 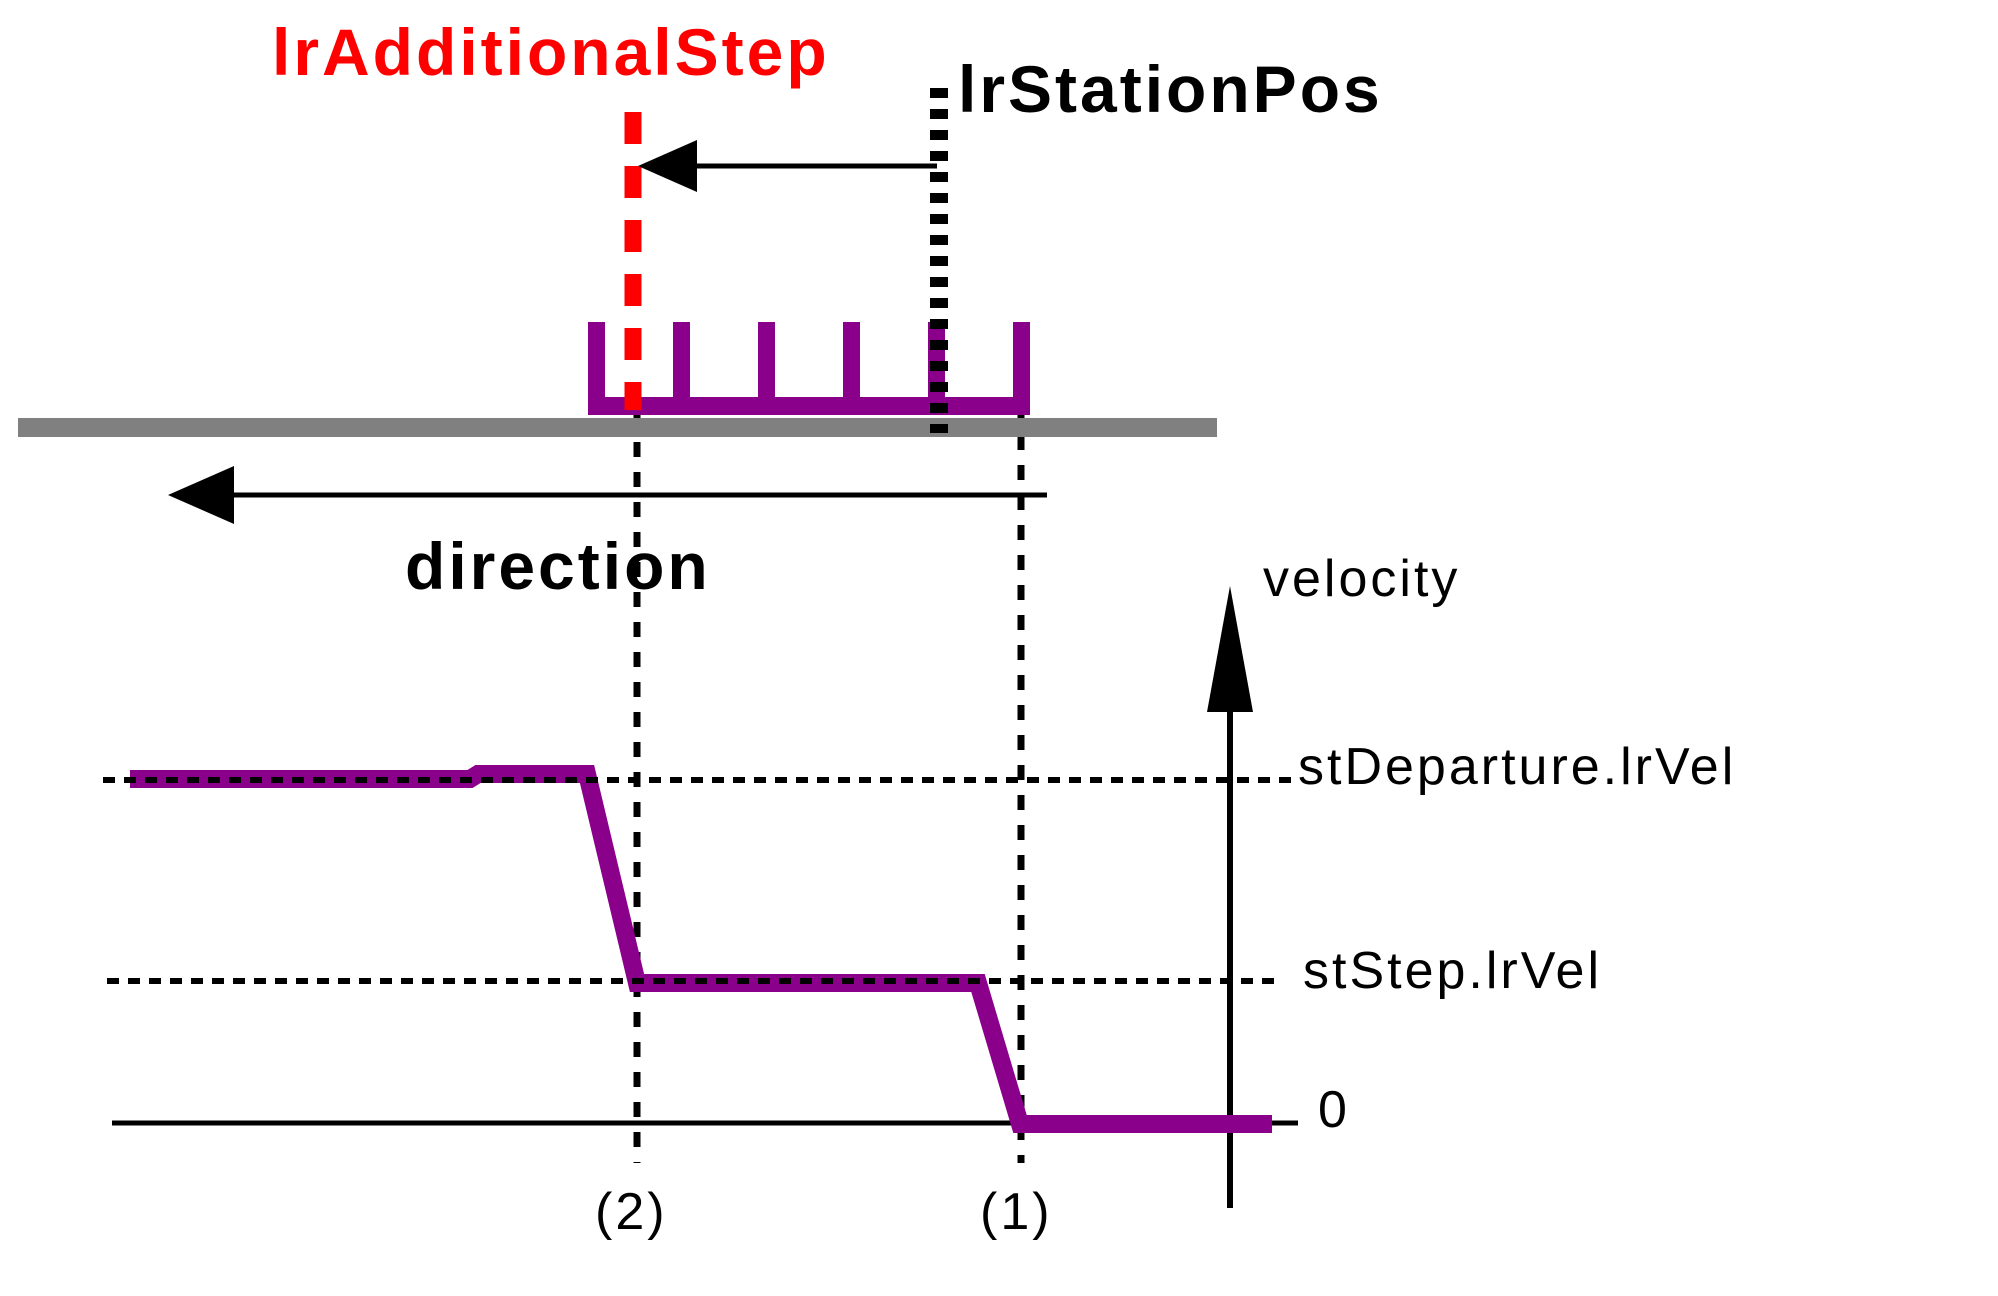 I want to click on direction-arrowhead-icon, so click(x=201, y=495).